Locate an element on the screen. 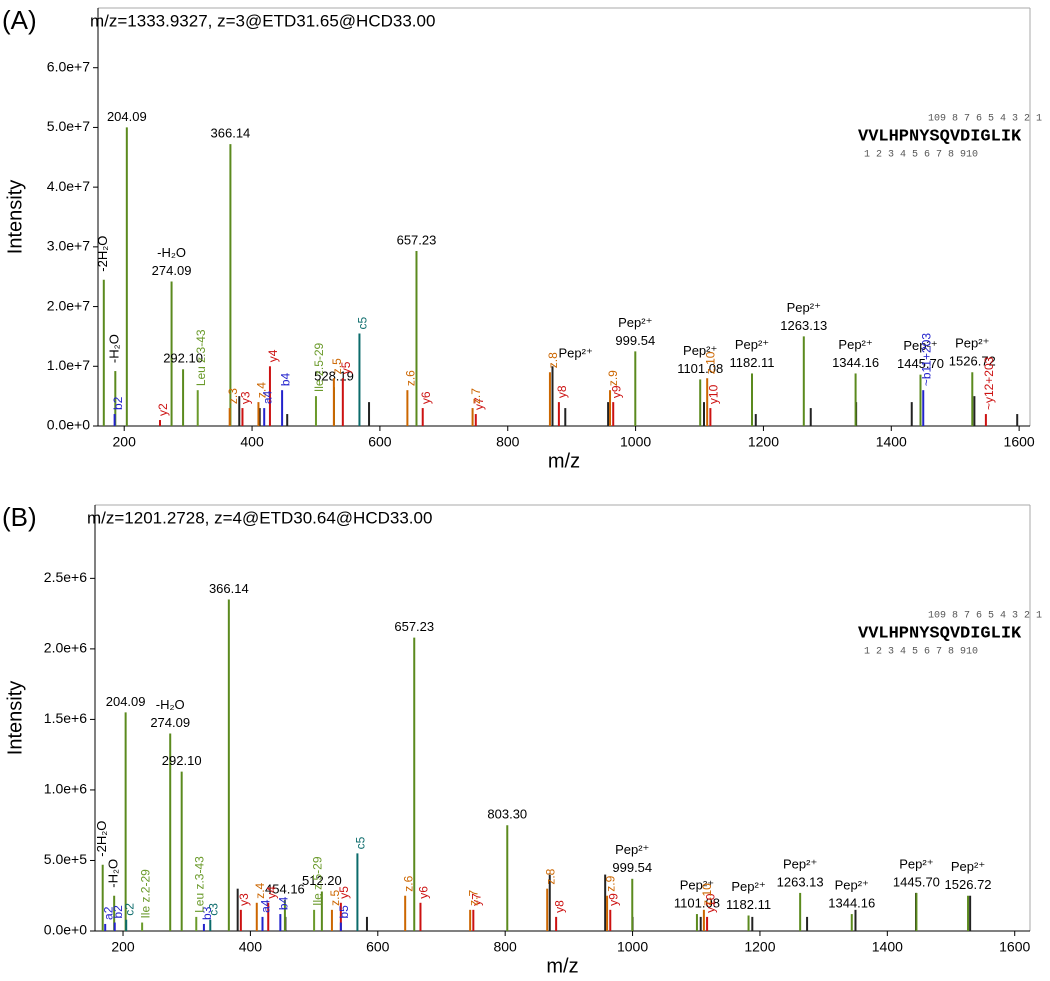 This screenshot has height=981, width=1050. y-tick-label: 1.5e+6 is located at coordinates (65, 718).